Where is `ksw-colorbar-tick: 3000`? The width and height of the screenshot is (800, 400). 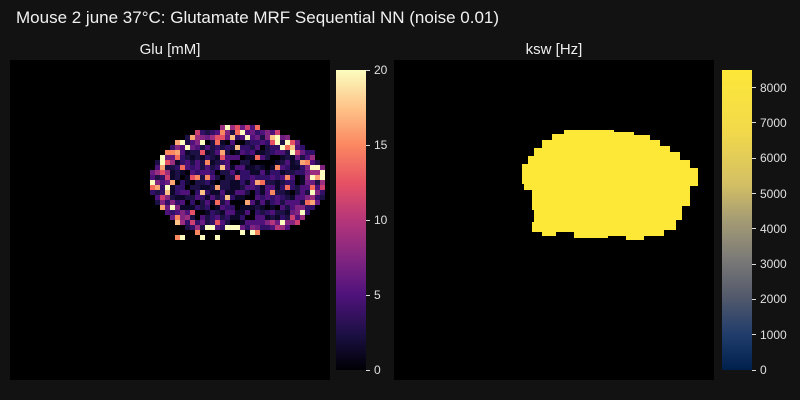
ksw-colorbar-tick: 3000 is located at coordinates (769, 264).